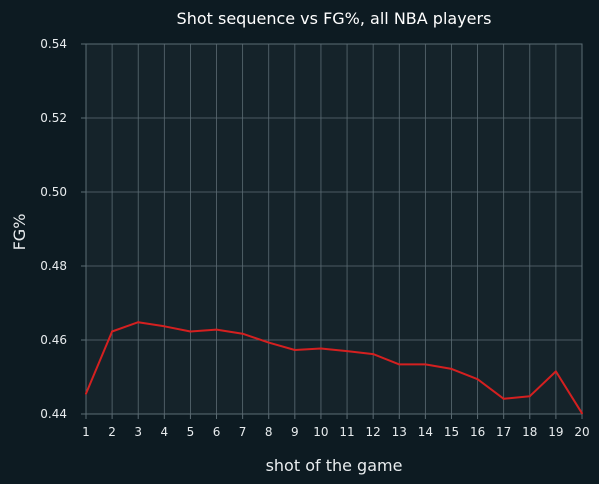 Image resolution: width=599 pixels, height=484 pixels. What do you see at coordinates (86, 432) in the screenshot?
I see `x-tick-label: 1` at bounding box center [86, 432].